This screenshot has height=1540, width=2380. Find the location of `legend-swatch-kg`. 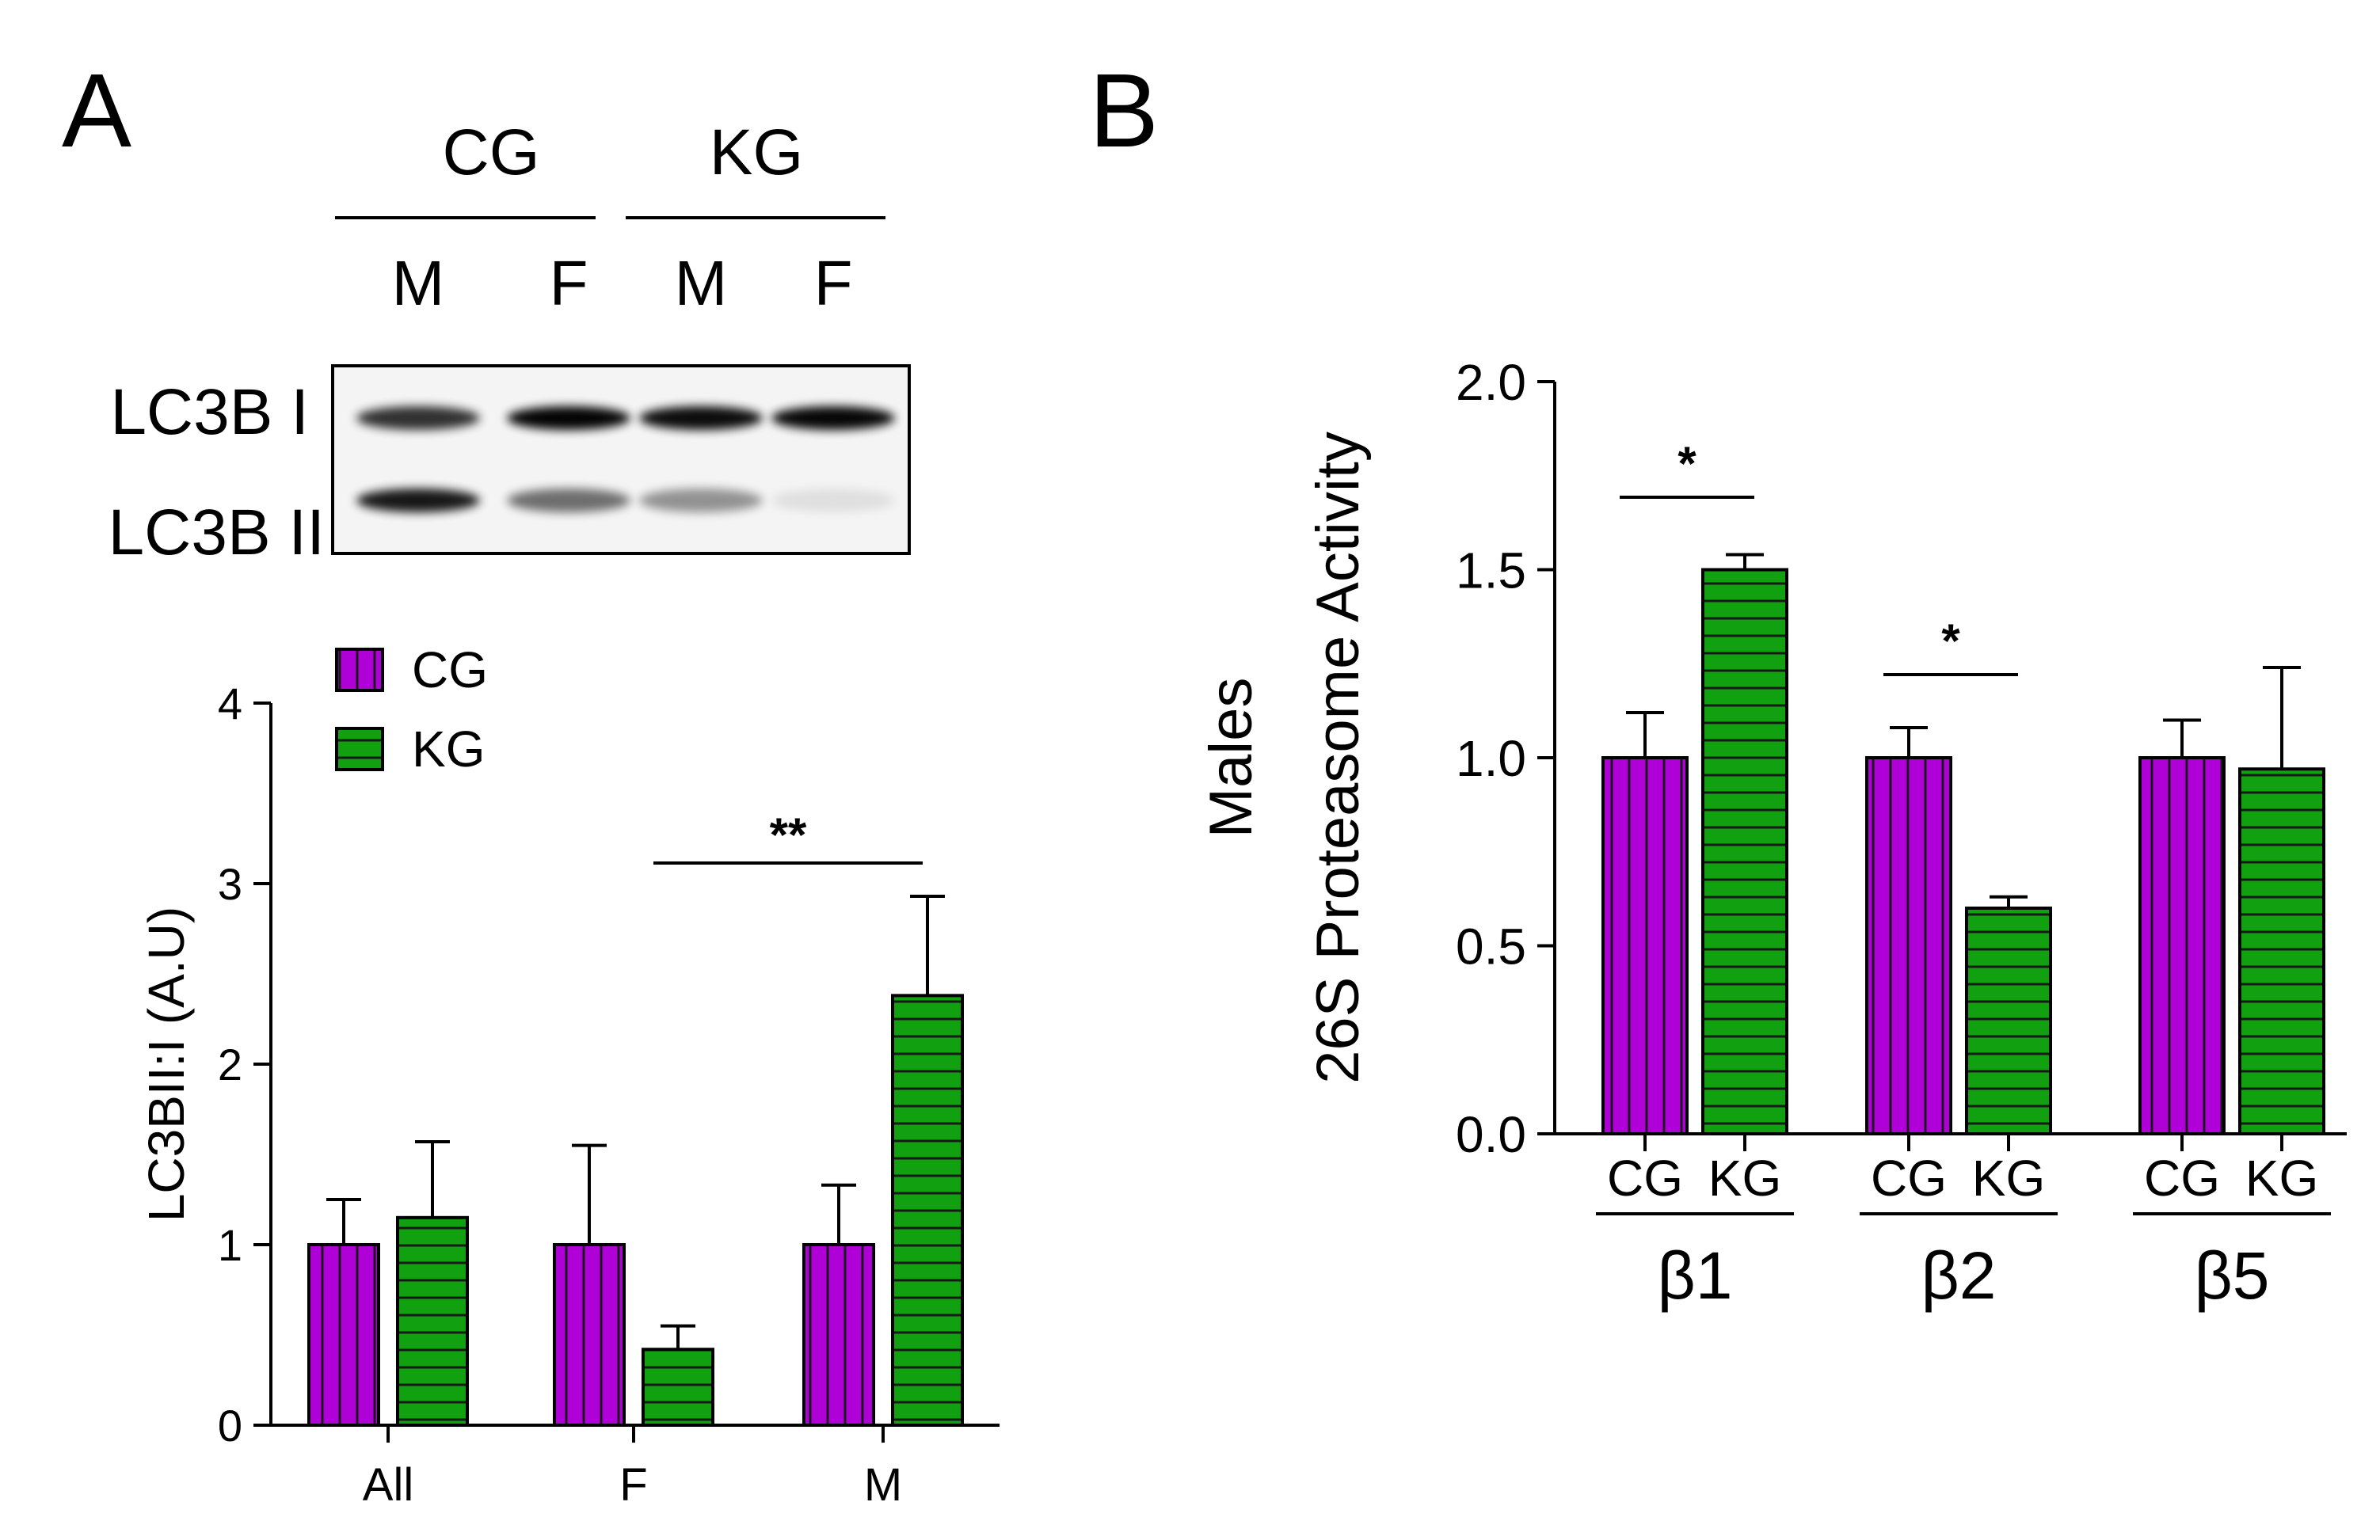

legend-swatch-kg is located at coordinates (359, 749).